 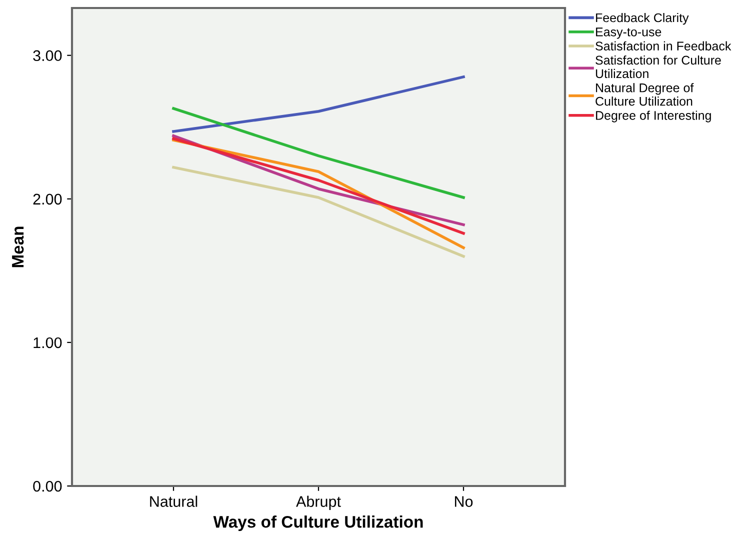 What do you see at coordinates (318, 503) in the screenshot?
I see `x-tick-label: Abrupt` at bounding box center [318, 503].